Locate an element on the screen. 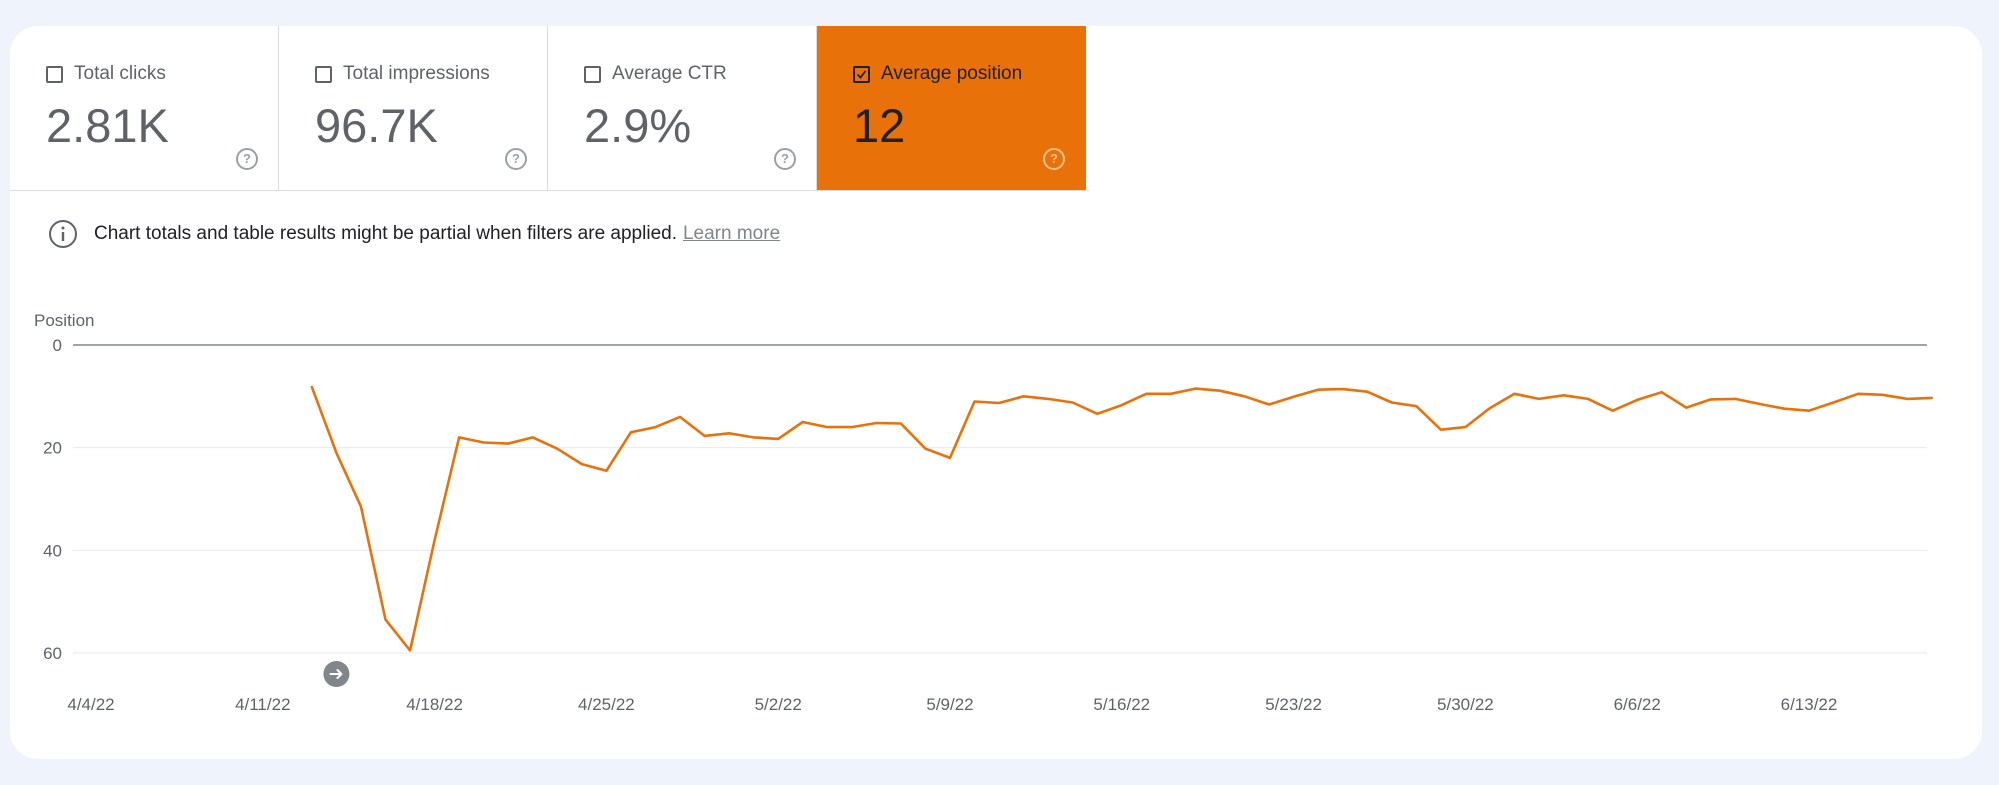 The height and width of the screenshot is (785, 1999). metric-label: Average CTR is located at coordinates (669, 73).